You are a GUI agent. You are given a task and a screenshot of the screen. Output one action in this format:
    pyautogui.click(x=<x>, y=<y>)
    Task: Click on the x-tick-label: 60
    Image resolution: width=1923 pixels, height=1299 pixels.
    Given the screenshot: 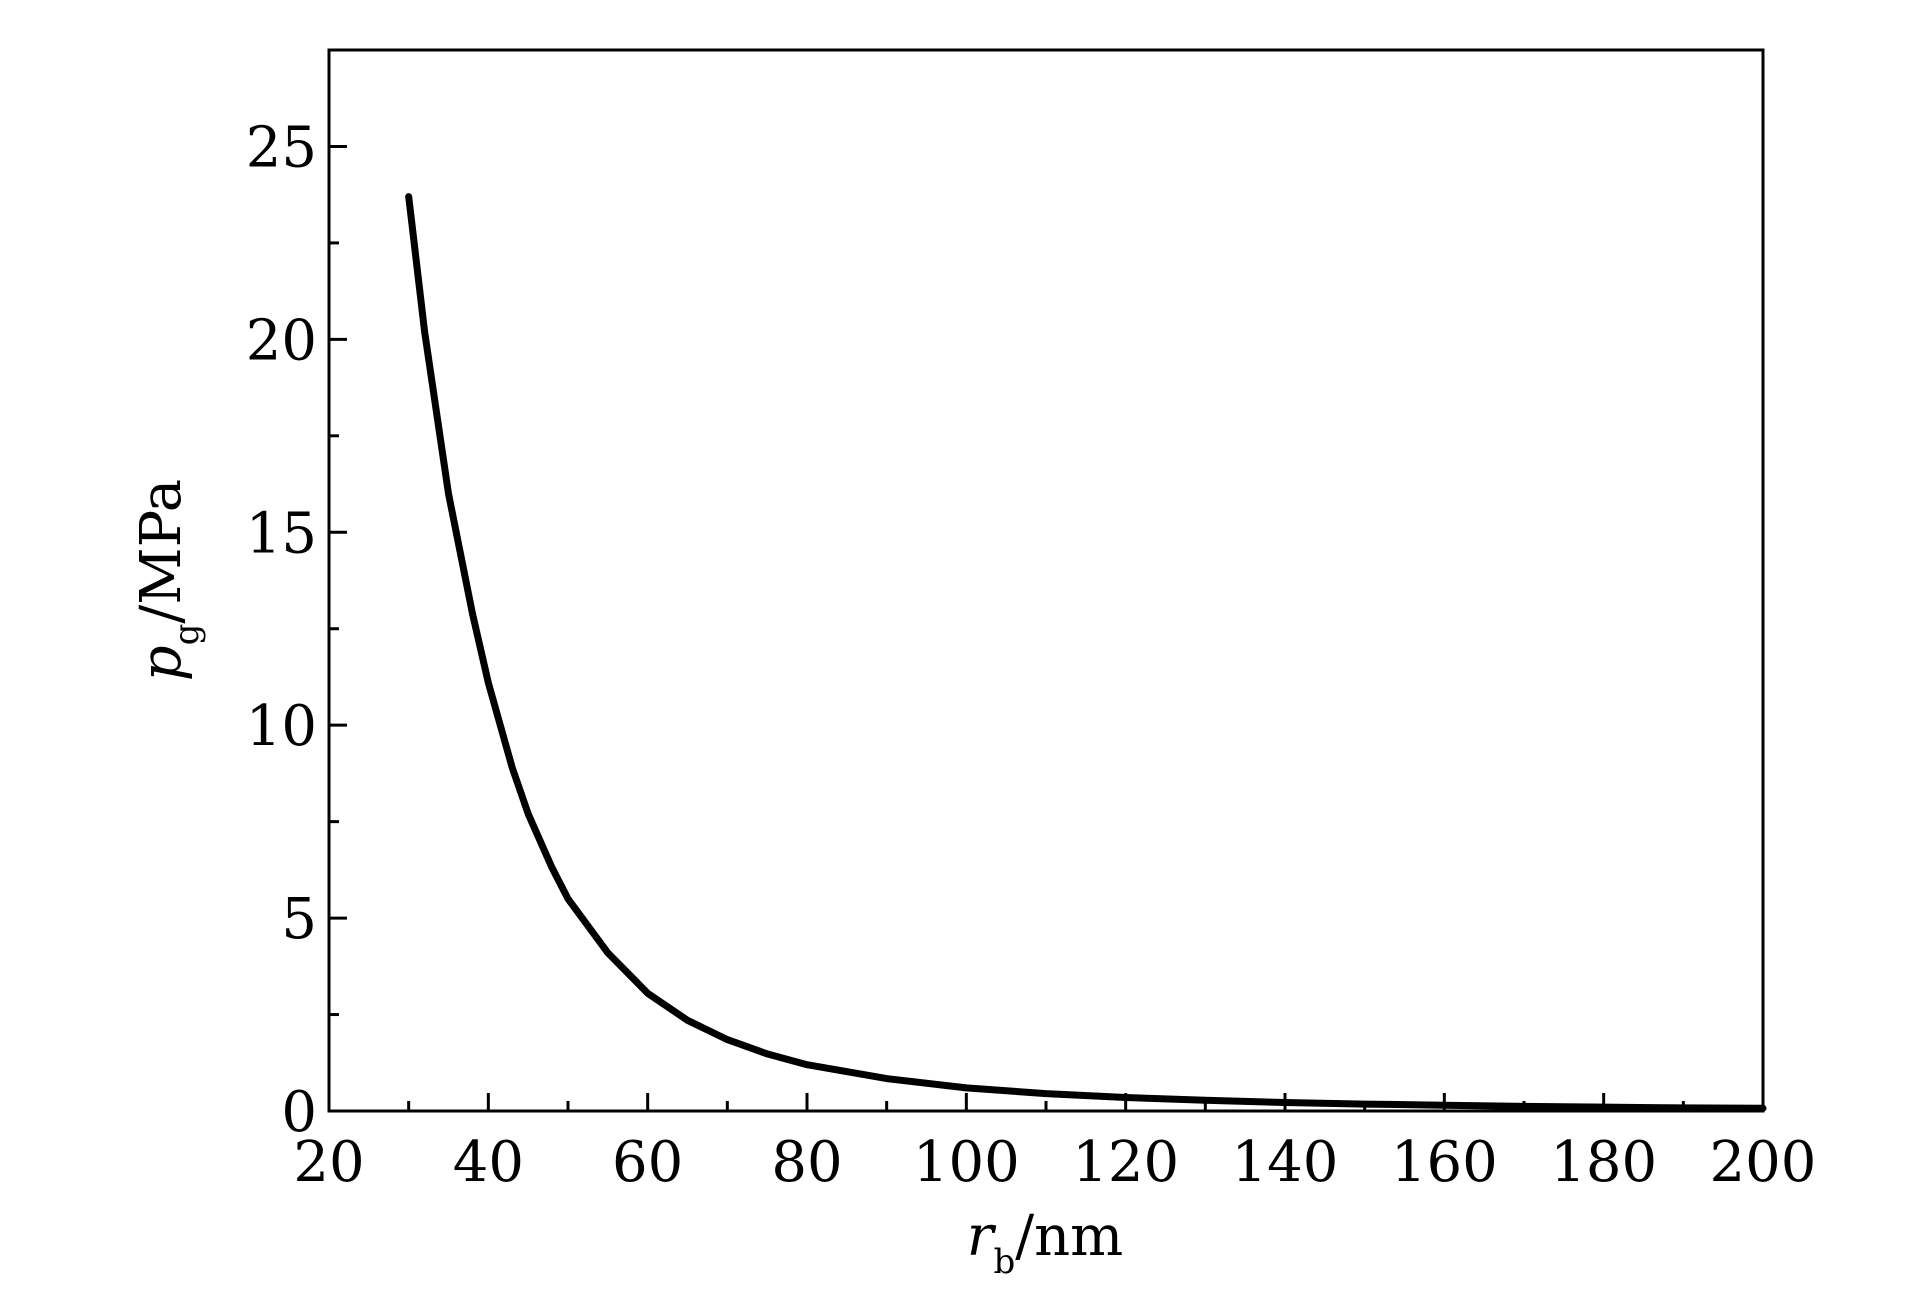 What is the action you would take?
    pyautogui.click(x=647, y=1162)
    